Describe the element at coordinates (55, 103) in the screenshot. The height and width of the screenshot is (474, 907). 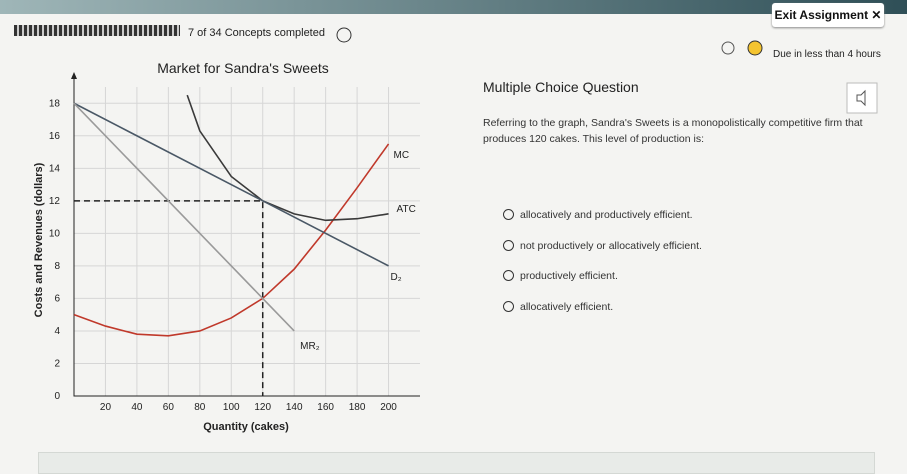
I see `y-tick-label: 18` at that location.